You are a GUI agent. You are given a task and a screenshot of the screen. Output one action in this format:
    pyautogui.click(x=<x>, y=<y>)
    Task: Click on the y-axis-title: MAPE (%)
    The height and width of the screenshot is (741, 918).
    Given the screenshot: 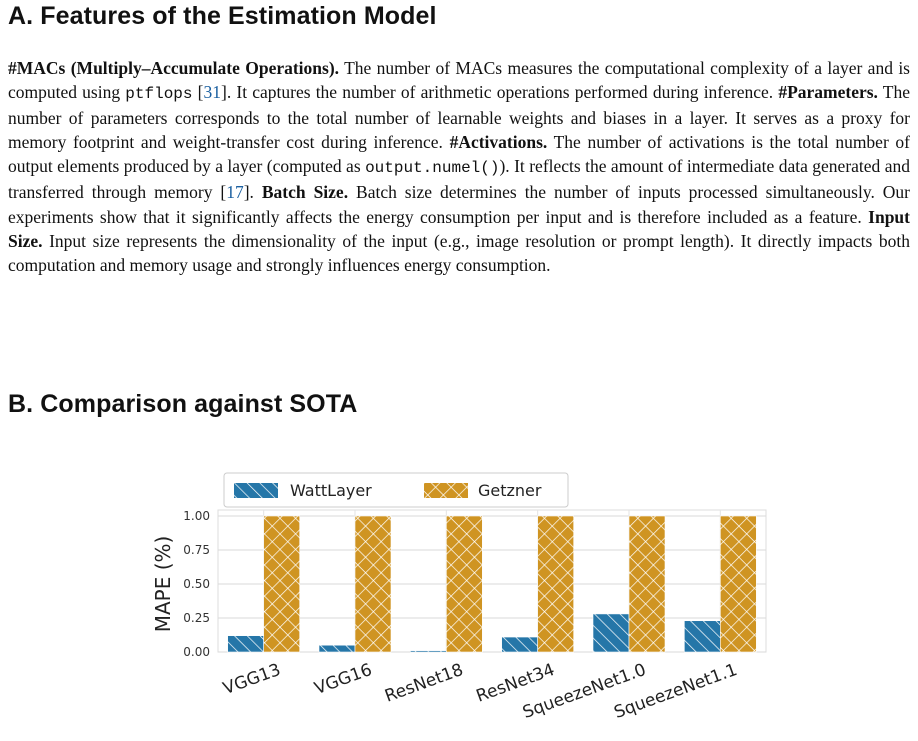 What is the action you would take?
    pyautogui.click(x=163, y=584)
    